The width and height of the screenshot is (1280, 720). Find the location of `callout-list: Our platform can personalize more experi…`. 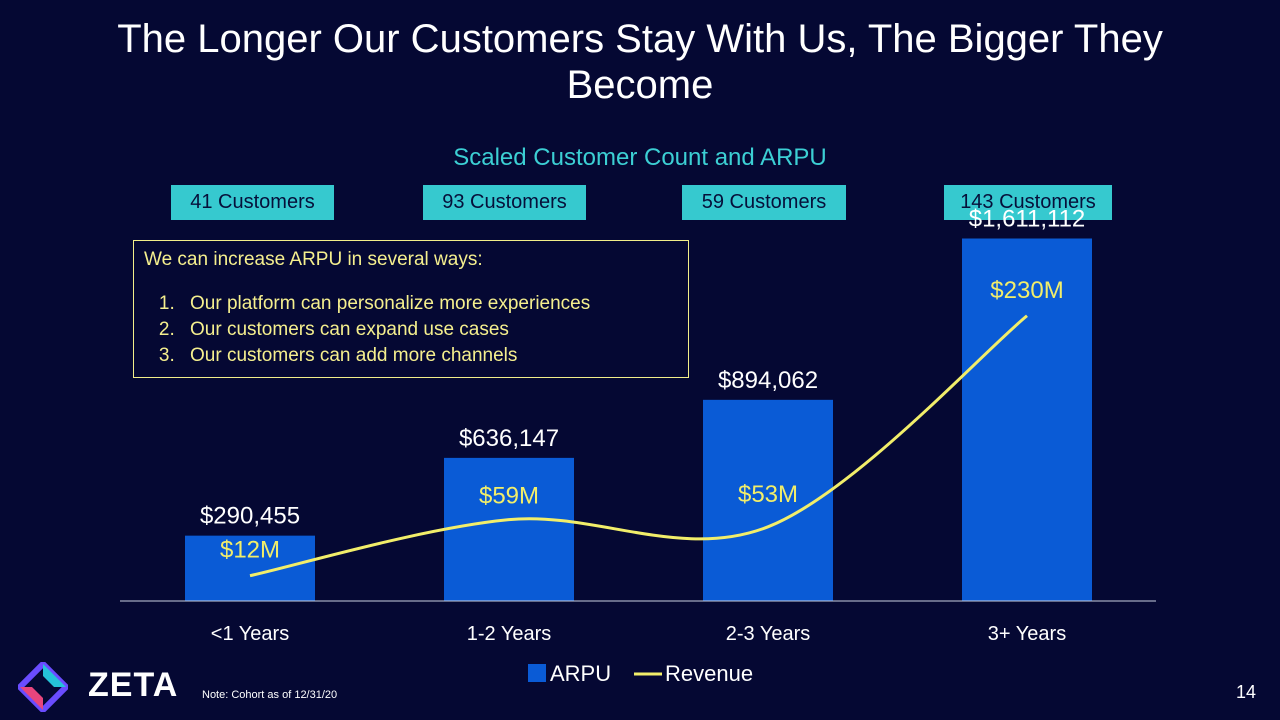

callout-list: Our platform can personalize more experi… is located at coordinates (411, 330).